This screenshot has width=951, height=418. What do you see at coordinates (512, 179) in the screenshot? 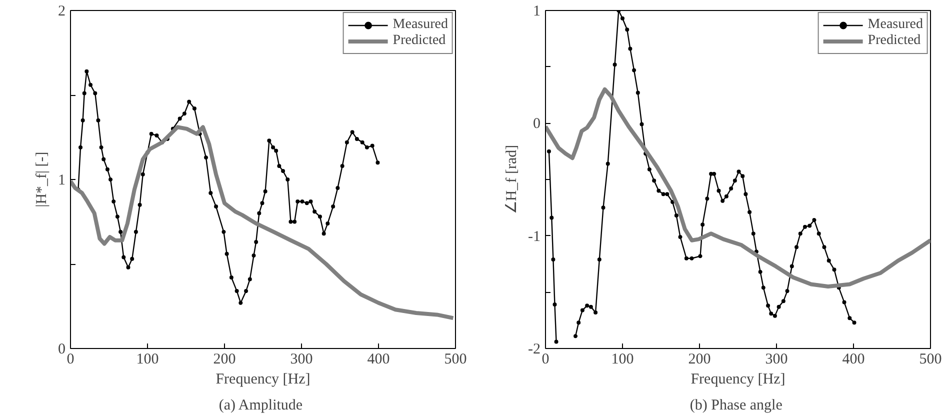
I see `y-axis-title: ∠H_f [rad]` at bounding box center [512, 179].